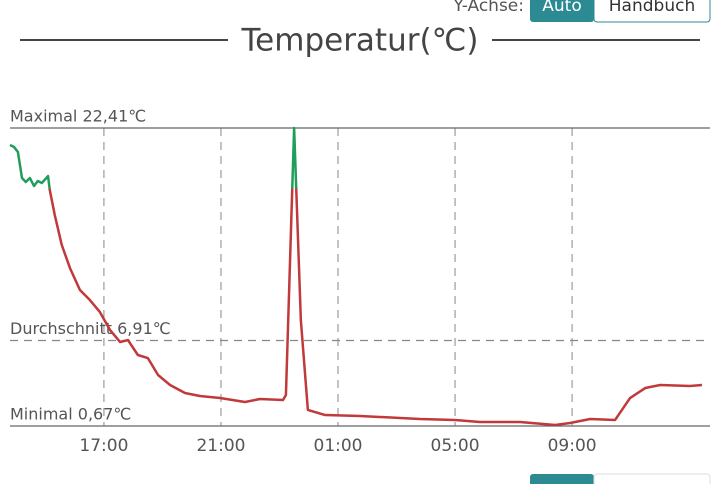 The width and height of the screenshot is (720, 484). I want to click on y-axis-toggle-label: Y-Achse:, so click(488, 8).